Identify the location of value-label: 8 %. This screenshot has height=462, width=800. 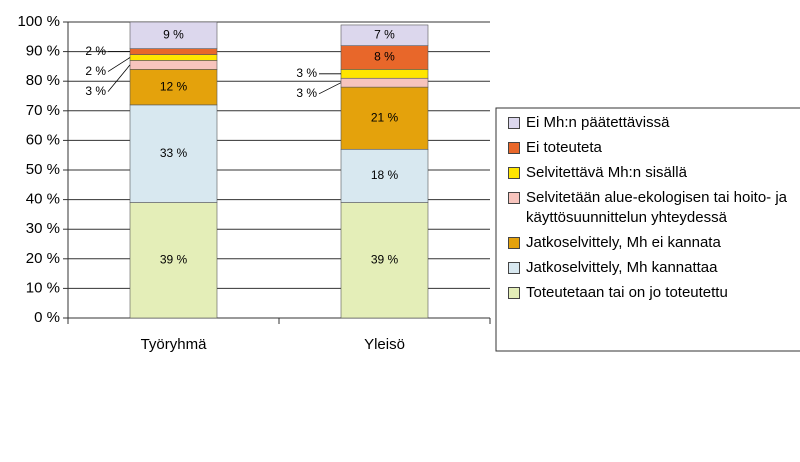
(384, 57).